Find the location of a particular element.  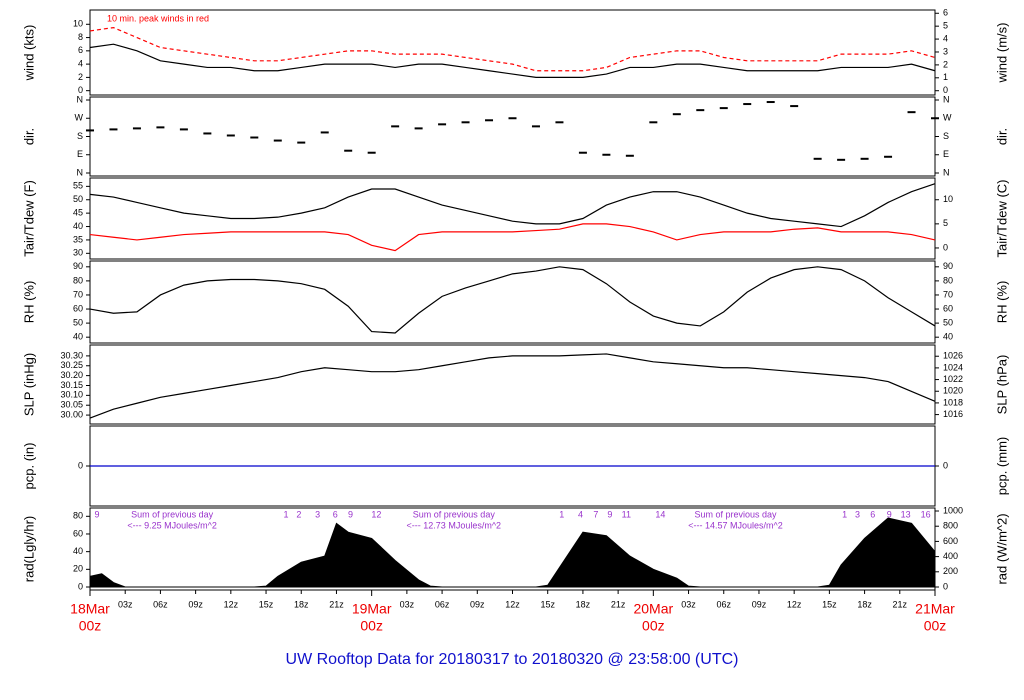

y2-tick-label: 40 is located at coordinates (948, 337).